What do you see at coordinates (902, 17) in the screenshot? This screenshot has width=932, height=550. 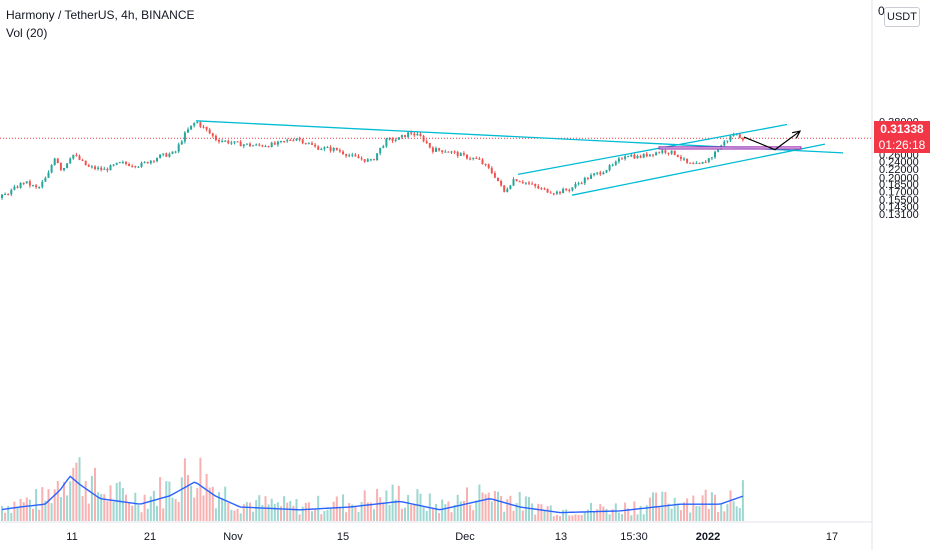 I see `currency-button: USDT` at bounding box center [902, 17].